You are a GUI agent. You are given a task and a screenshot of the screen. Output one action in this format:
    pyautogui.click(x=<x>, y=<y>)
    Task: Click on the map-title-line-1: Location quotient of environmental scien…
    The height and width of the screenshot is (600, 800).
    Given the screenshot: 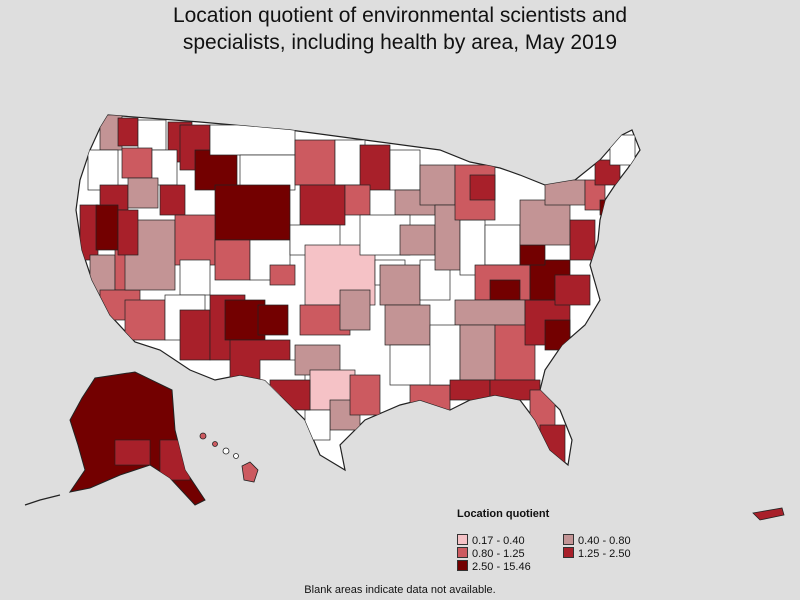 What is the action you would take?
    pyautogui.click(x=400, y=15)
    